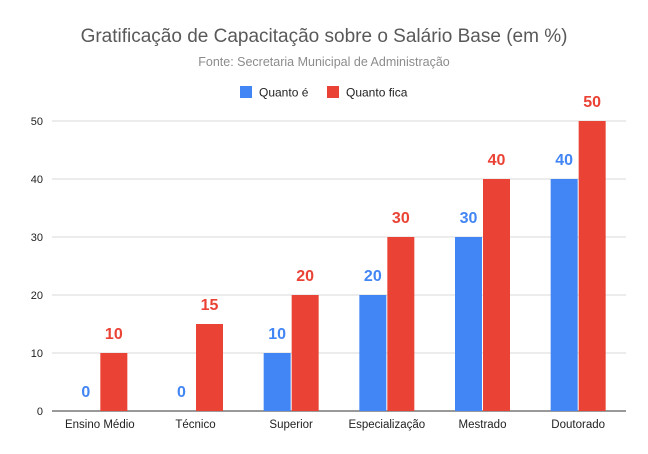 The image size is (648, 454). I want to click on y-tick-label: 50, so click(37, 122).